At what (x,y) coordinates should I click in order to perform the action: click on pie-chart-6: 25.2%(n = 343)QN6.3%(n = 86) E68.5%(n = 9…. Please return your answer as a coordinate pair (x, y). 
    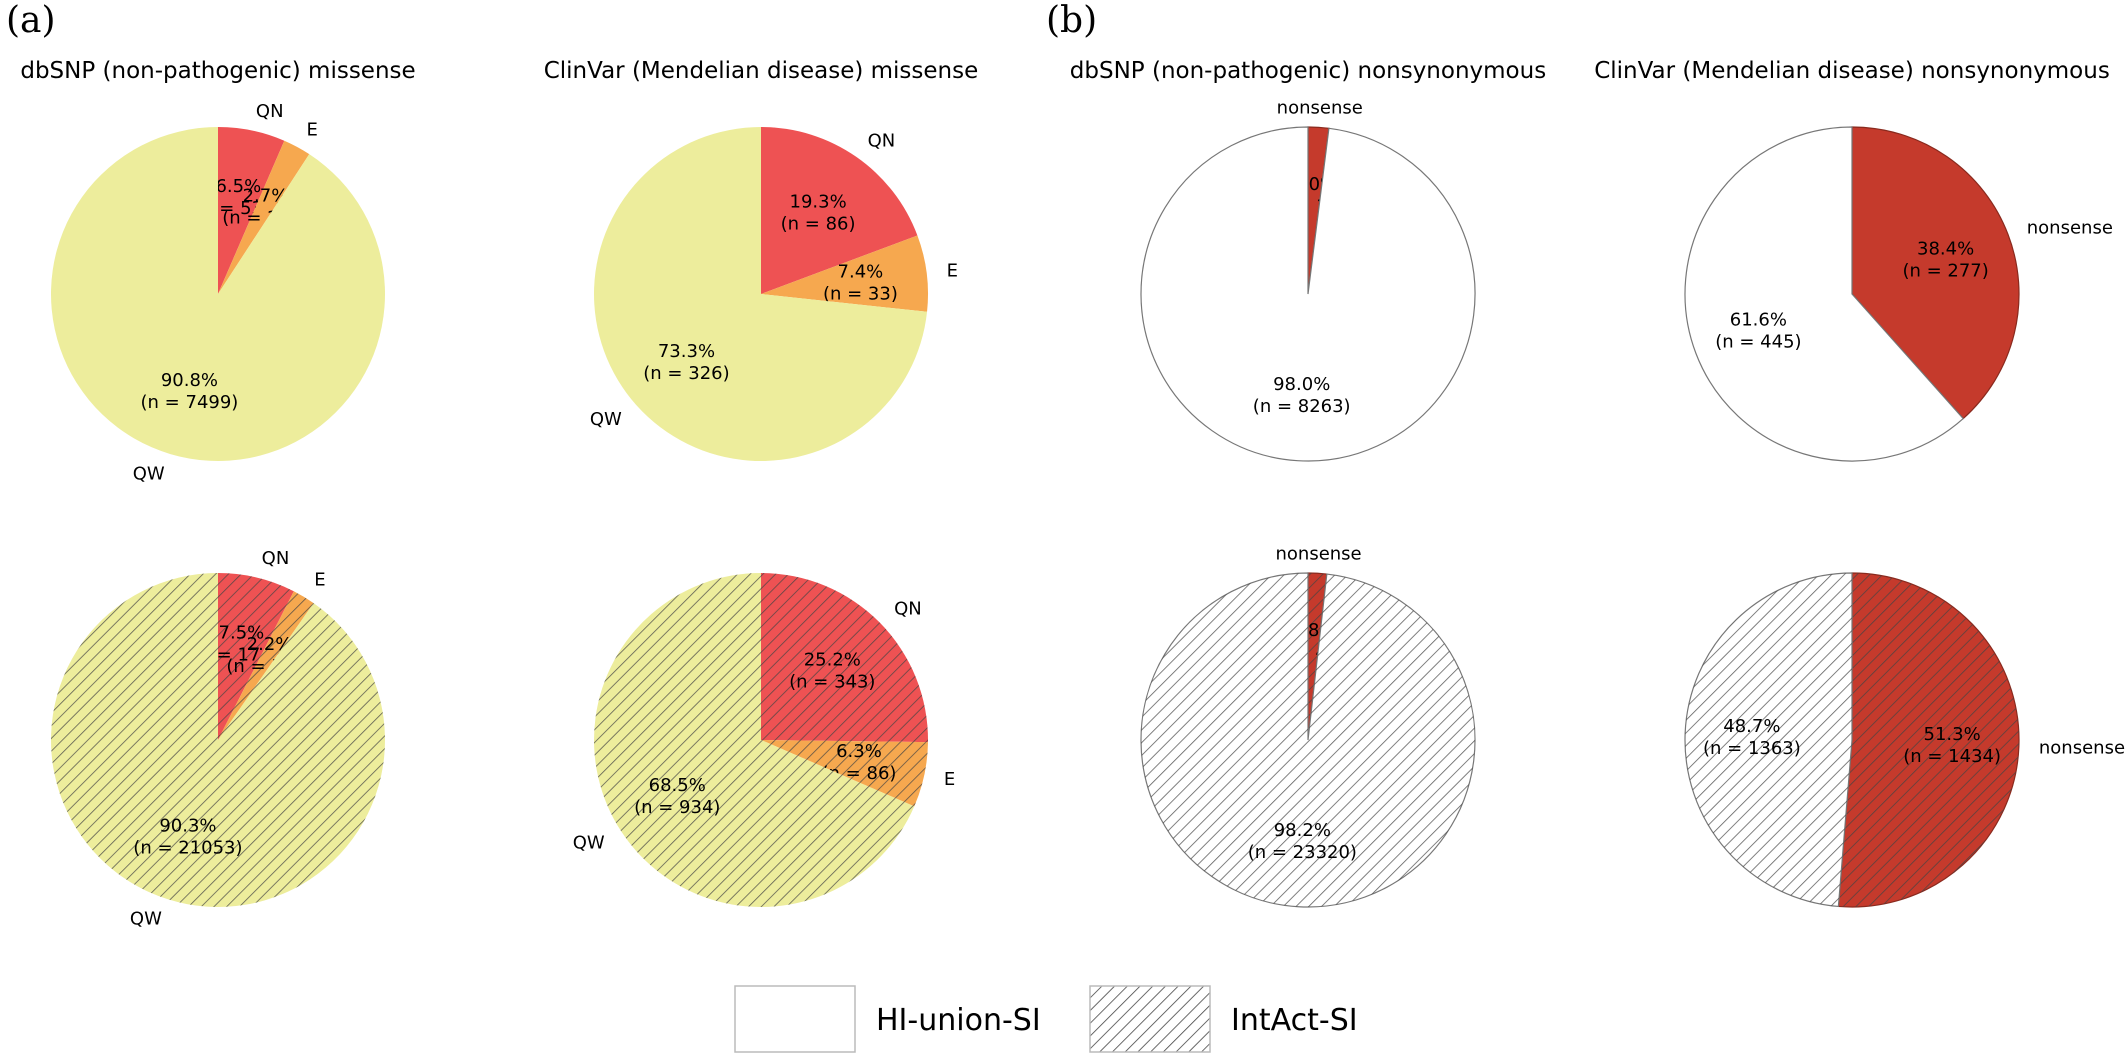
    Looking at the image, I should click on (764, 740).